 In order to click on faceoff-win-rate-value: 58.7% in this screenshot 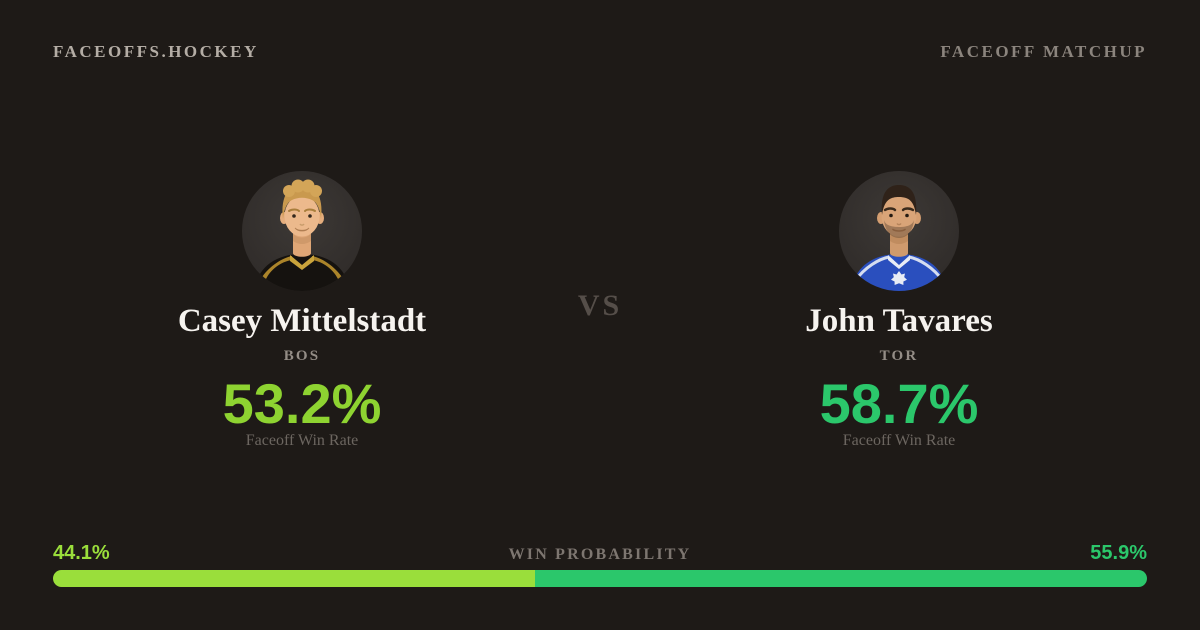, I will do `click(899, 403)`.